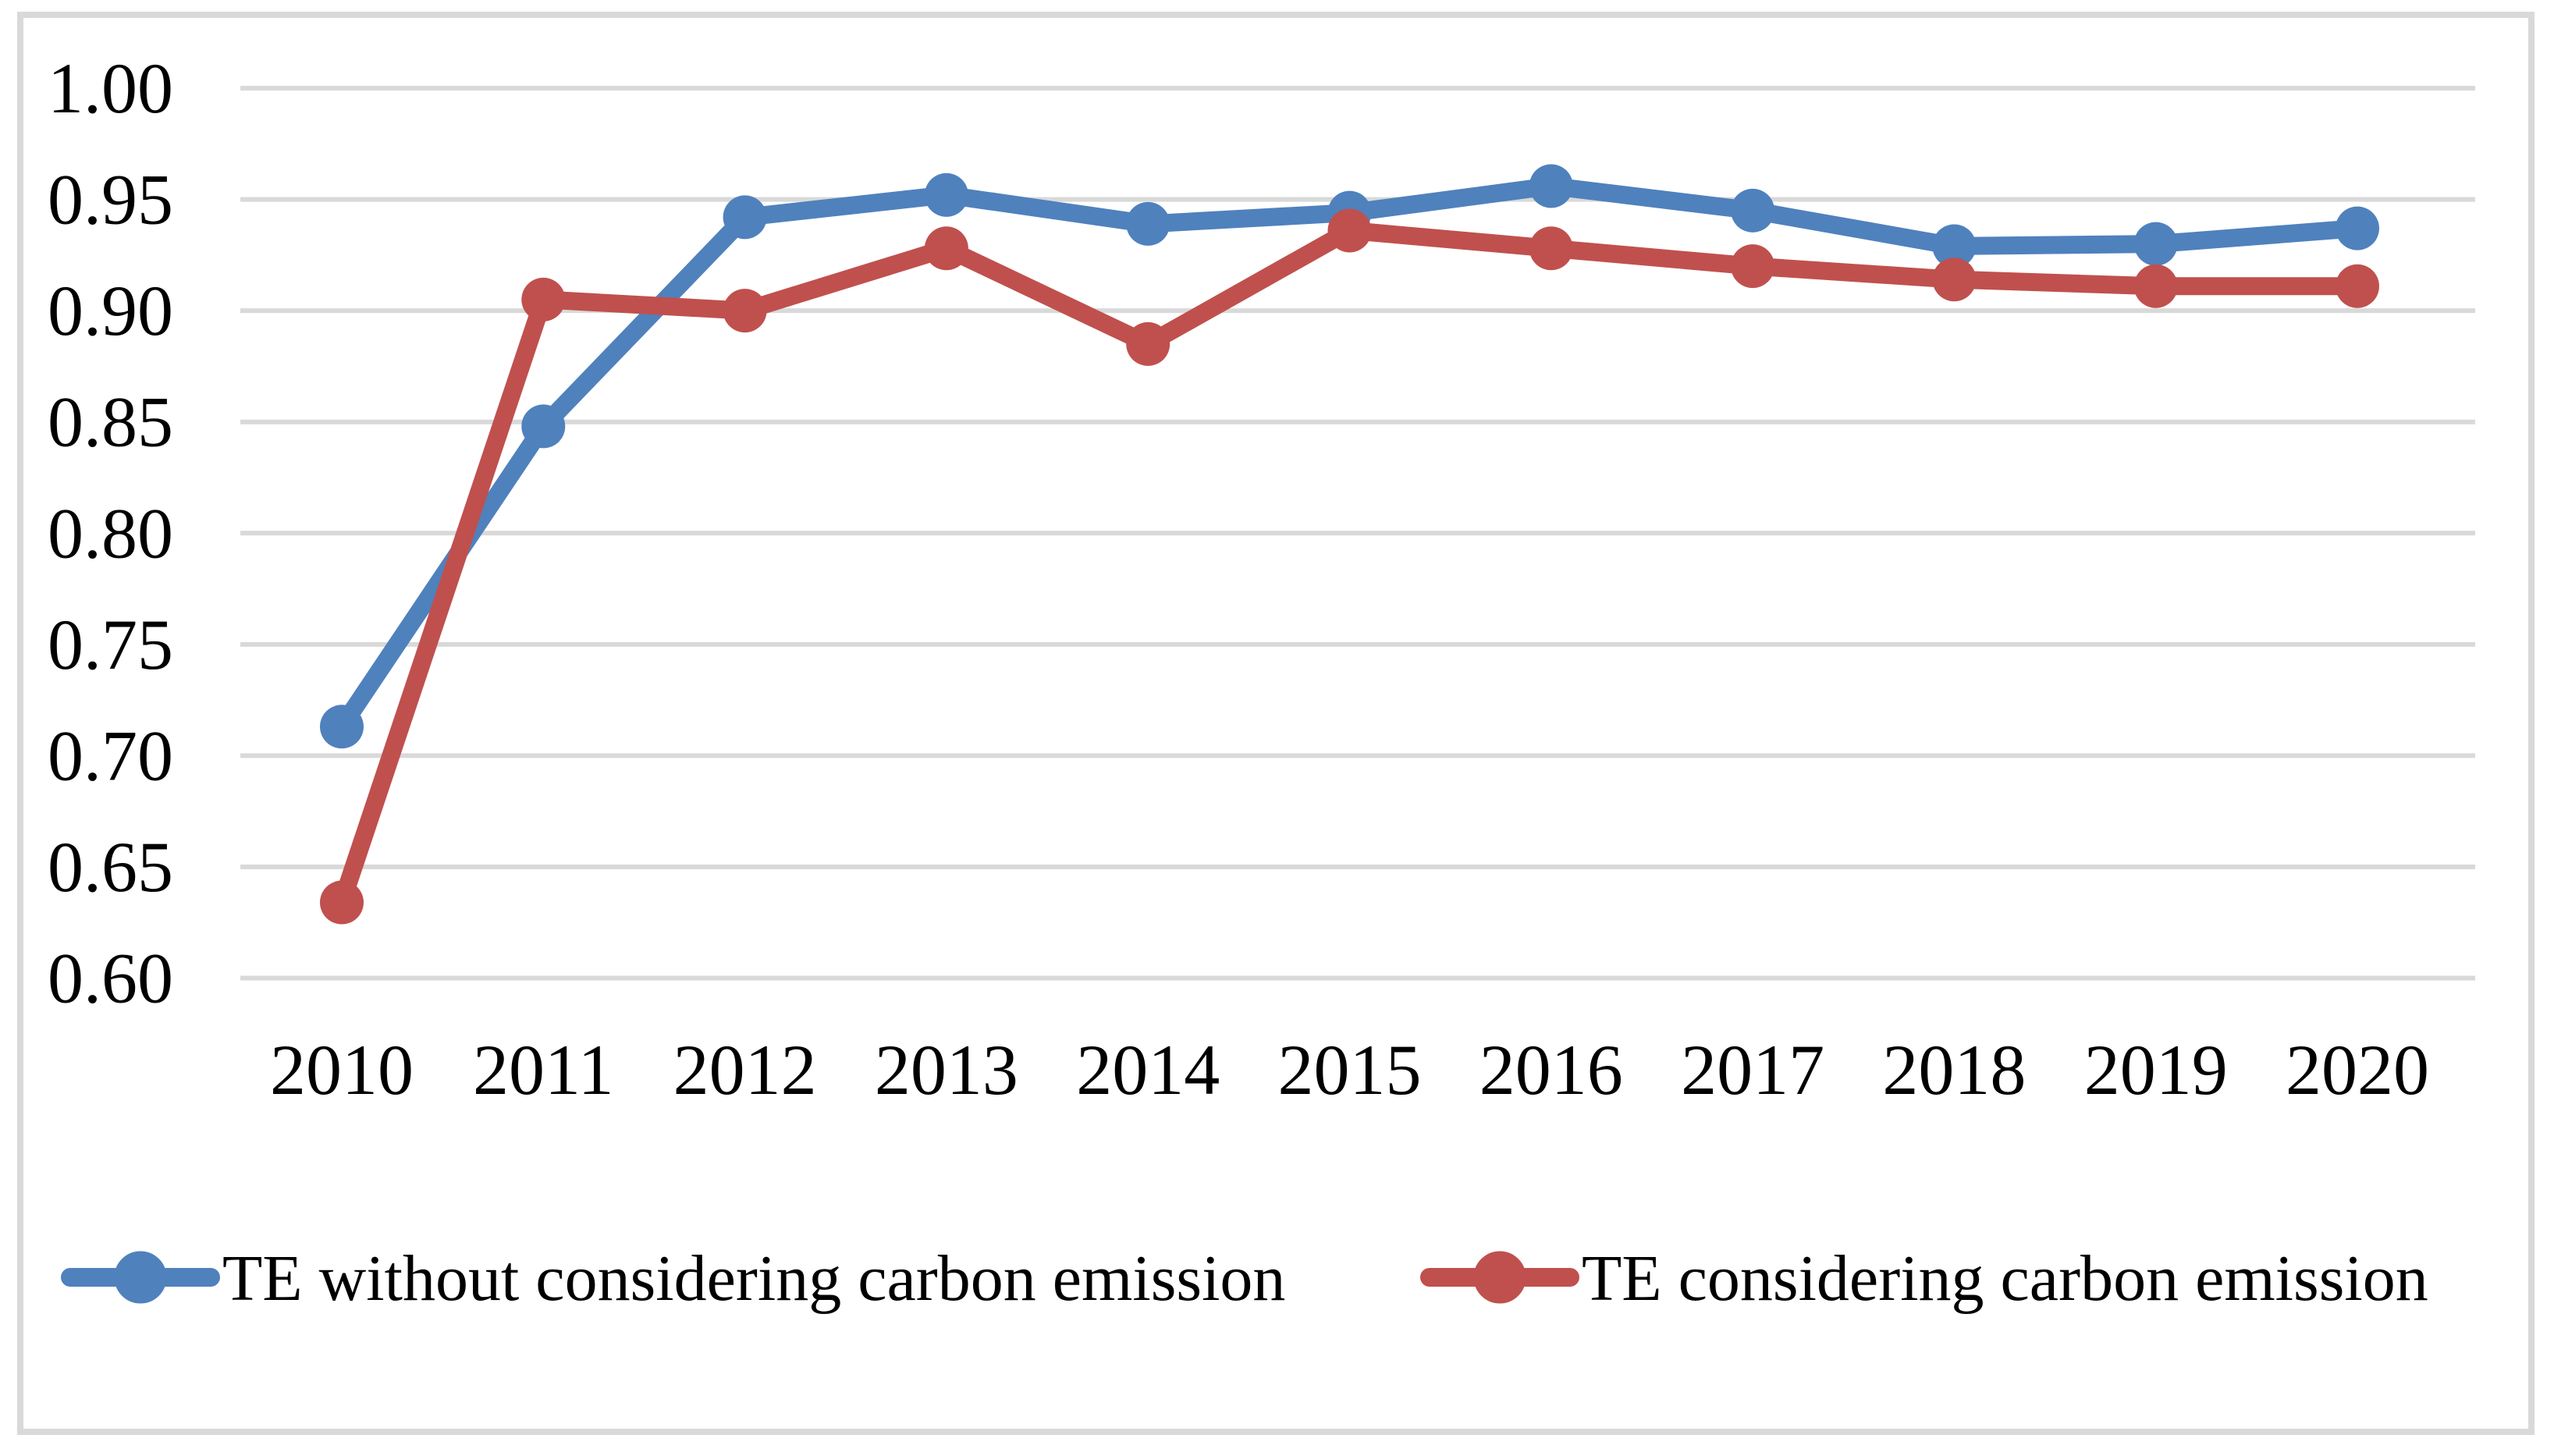 This screenshot has height=1456, width=2554. I want to click on legend-label-te-without-carbon: TE without considering carbon emission, so click(753, 1279).